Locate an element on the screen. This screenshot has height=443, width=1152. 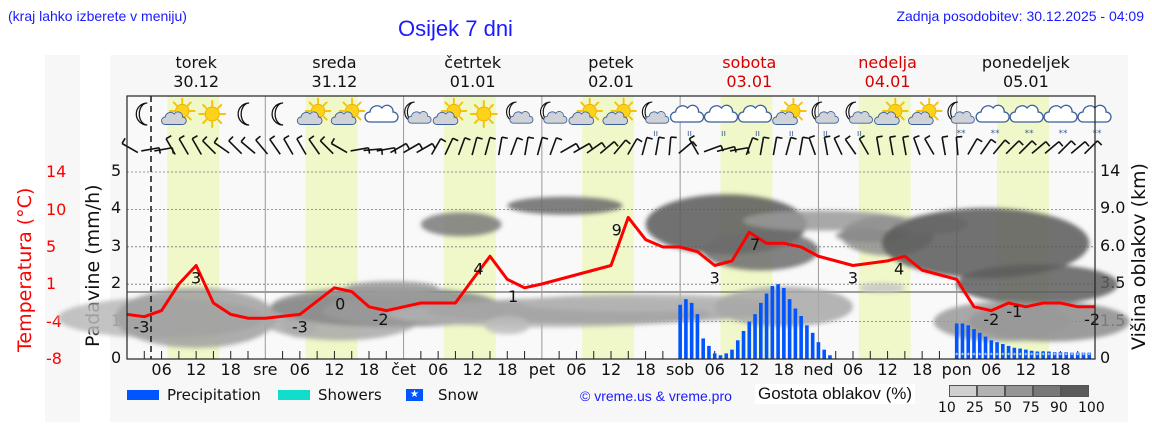
day-date: 31.12 is located at coordinates (334, 81).